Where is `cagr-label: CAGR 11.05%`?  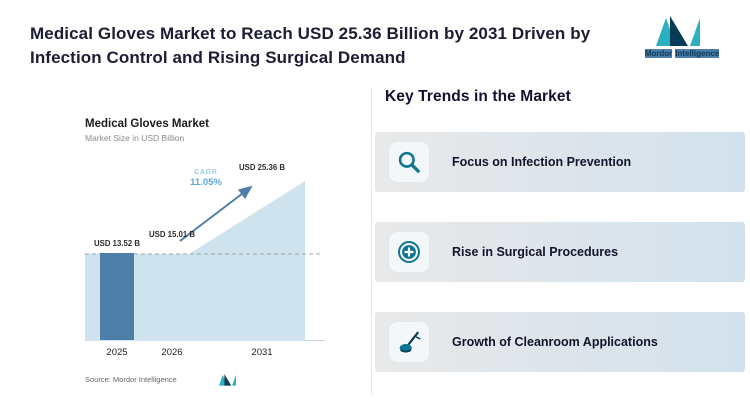 cagr-label: CAGR 11.05% is located at coordinates (206, 178).